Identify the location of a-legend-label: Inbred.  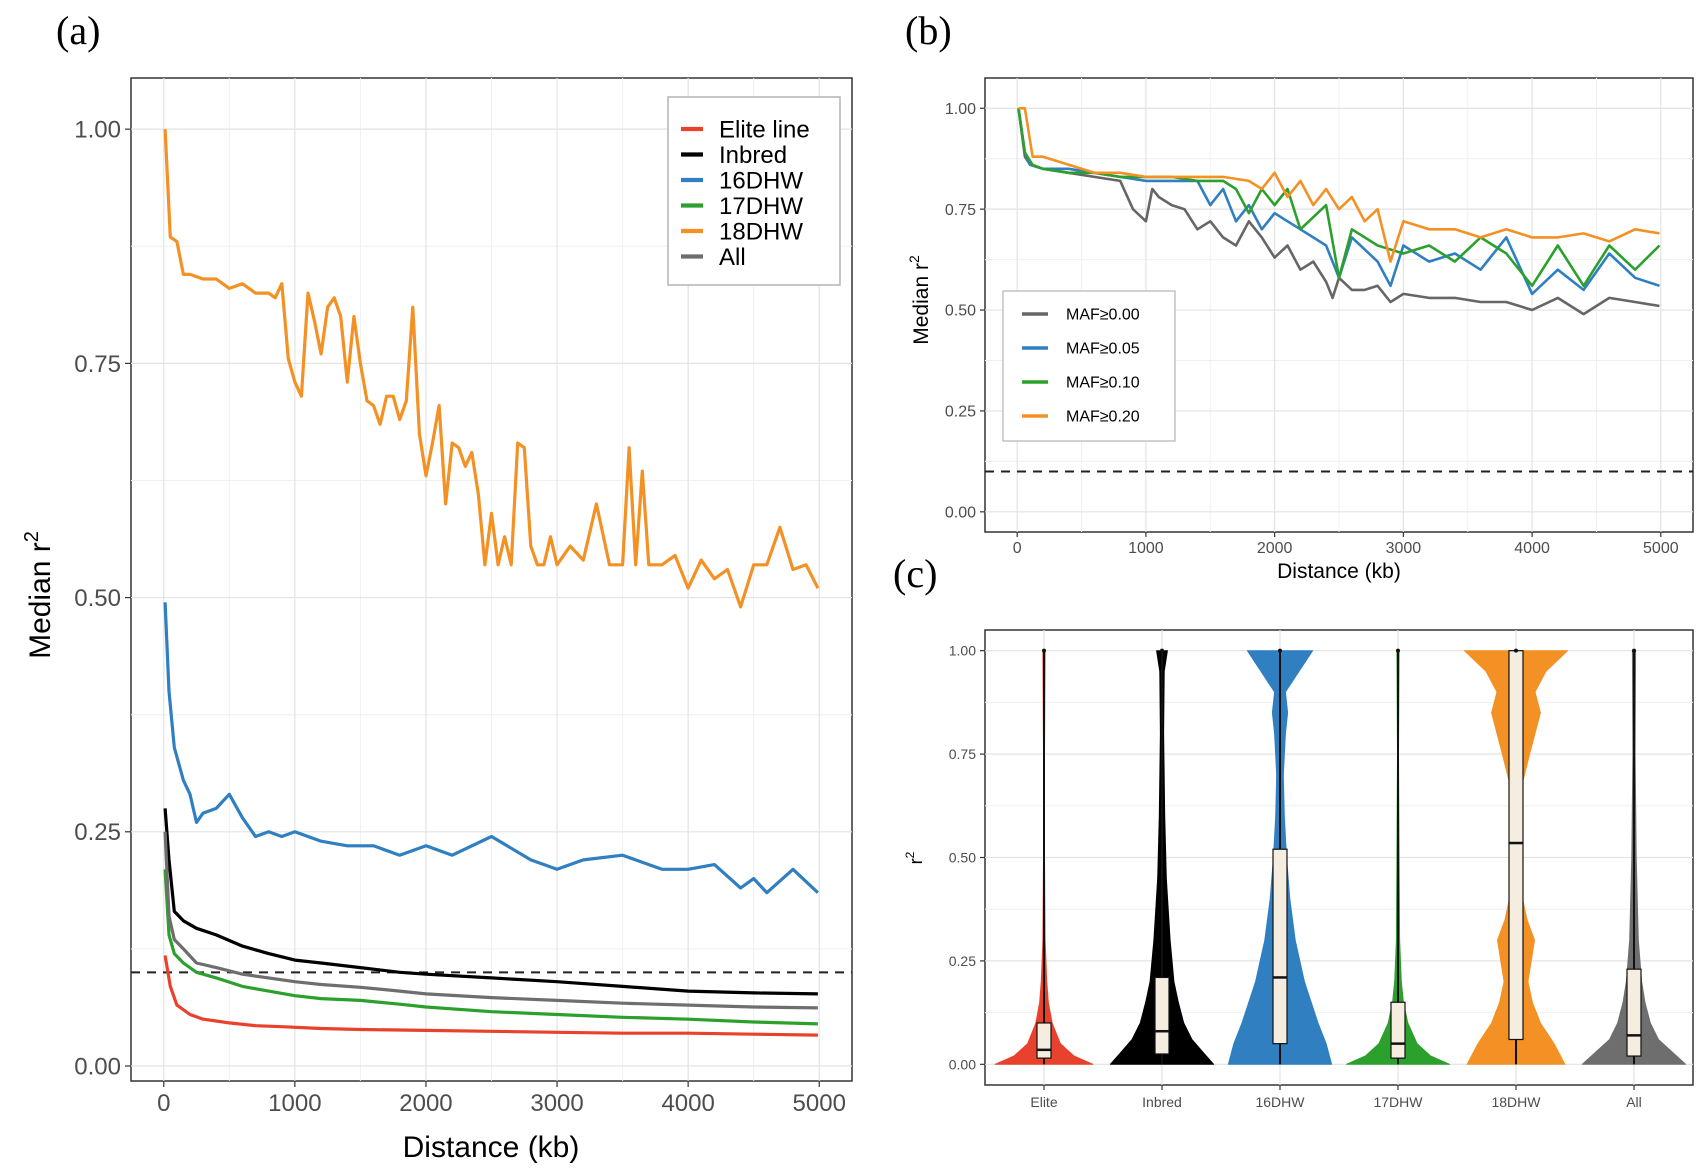
(753, 155).